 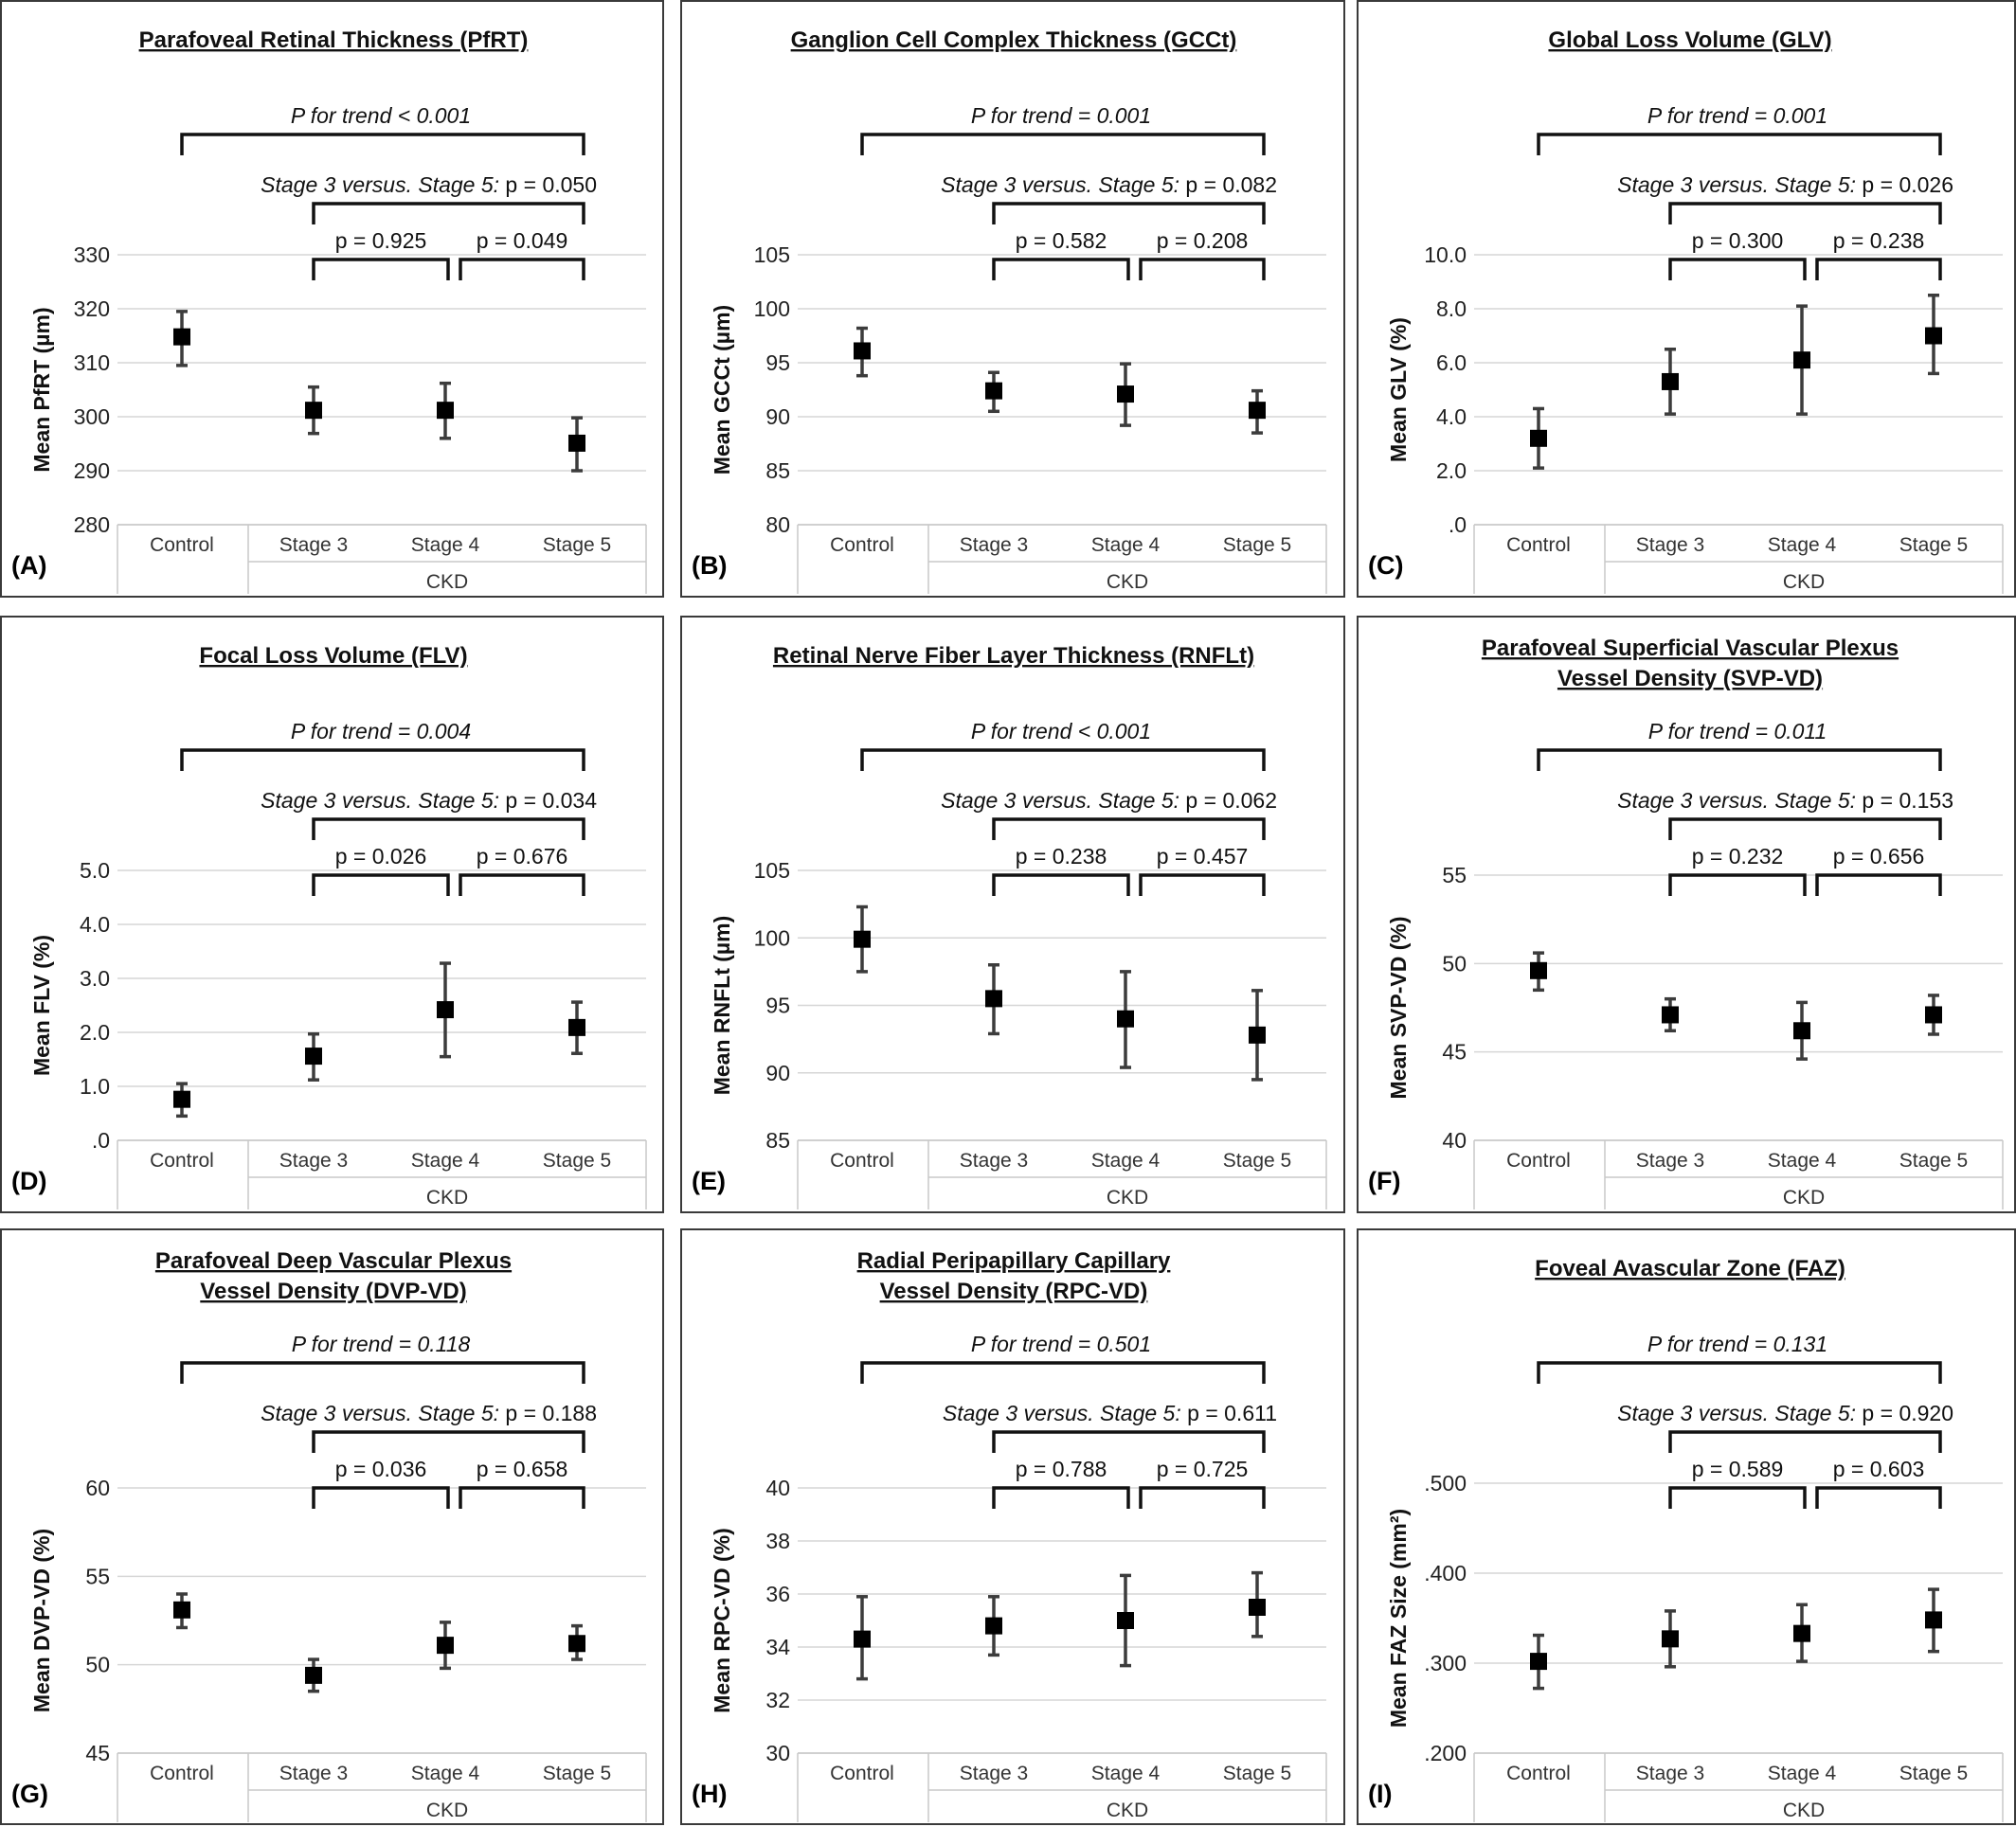 I want to click on stage4-vs-stage5-p-value: p = 0.658, so click(x=522, y=1469).